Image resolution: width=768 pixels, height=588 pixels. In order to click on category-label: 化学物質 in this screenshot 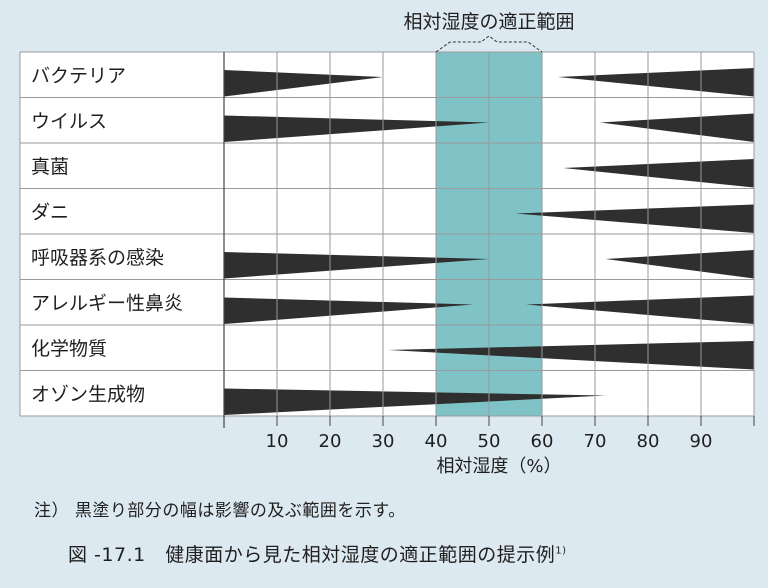, I will do `click(69, 349)`.